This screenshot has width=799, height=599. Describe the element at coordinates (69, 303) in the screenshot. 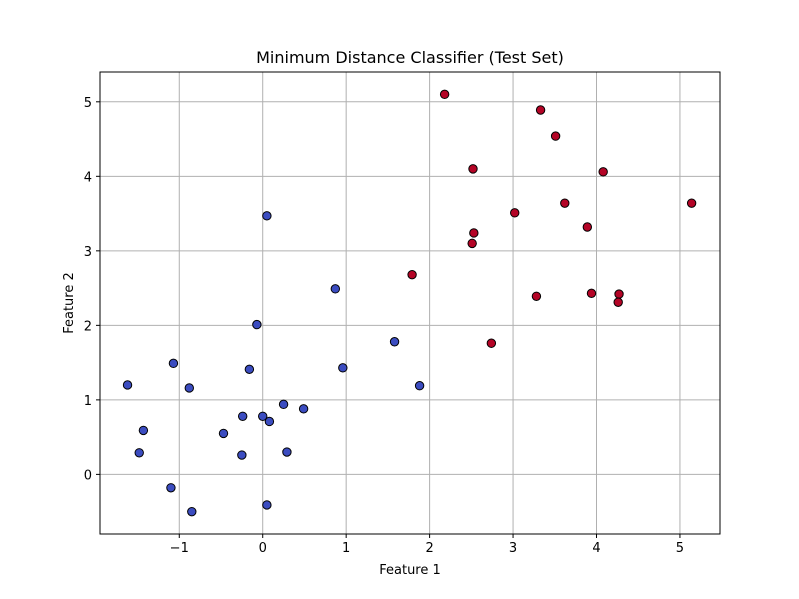

I see `y-axis-label: Feature 2` at that location.